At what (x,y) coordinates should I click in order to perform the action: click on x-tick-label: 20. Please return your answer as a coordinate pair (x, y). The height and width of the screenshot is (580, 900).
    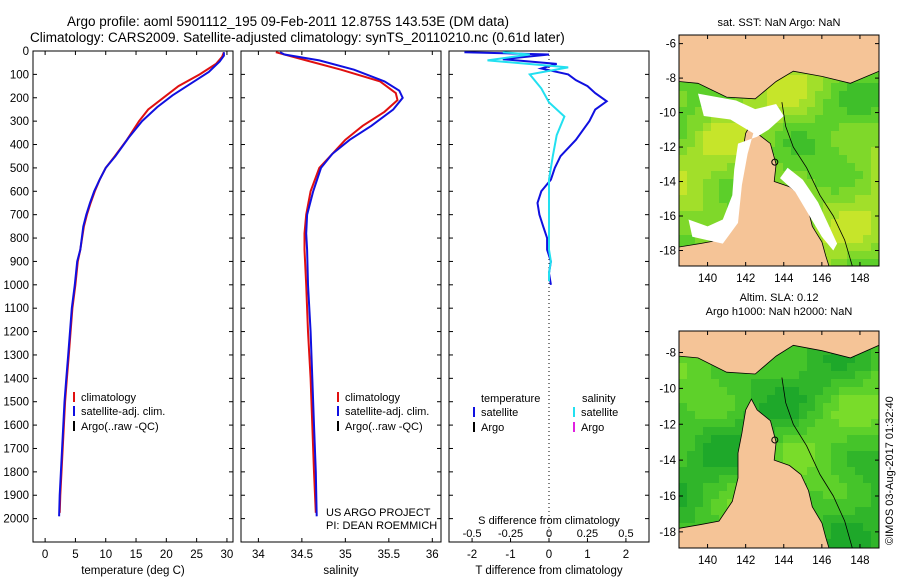
    Looking at the image, I should click on (166, 555).